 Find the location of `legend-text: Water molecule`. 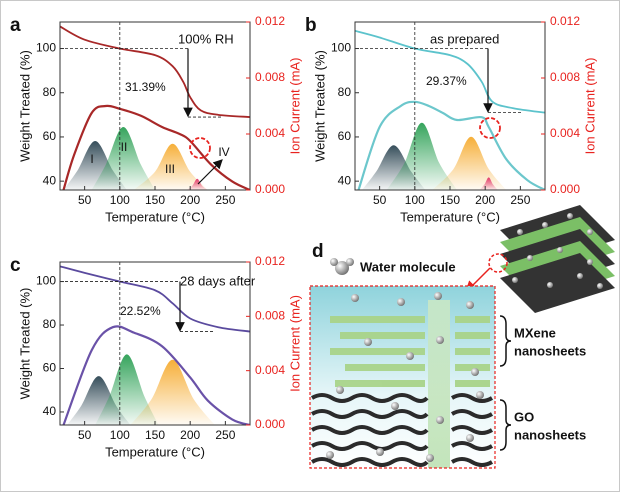

legend-text: Water molecule is located at coordinates (408, 266).